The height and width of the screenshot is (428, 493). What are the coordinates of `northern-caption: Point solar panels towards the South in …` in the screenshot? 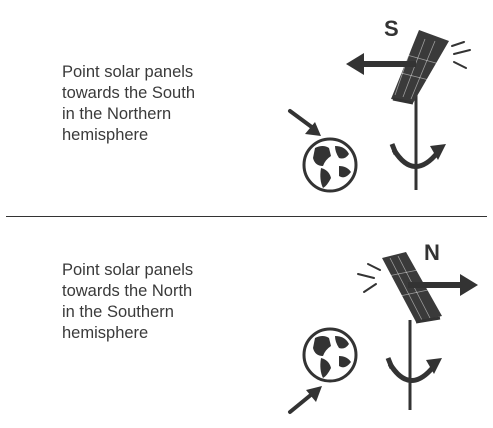 It's located at (128, 104).